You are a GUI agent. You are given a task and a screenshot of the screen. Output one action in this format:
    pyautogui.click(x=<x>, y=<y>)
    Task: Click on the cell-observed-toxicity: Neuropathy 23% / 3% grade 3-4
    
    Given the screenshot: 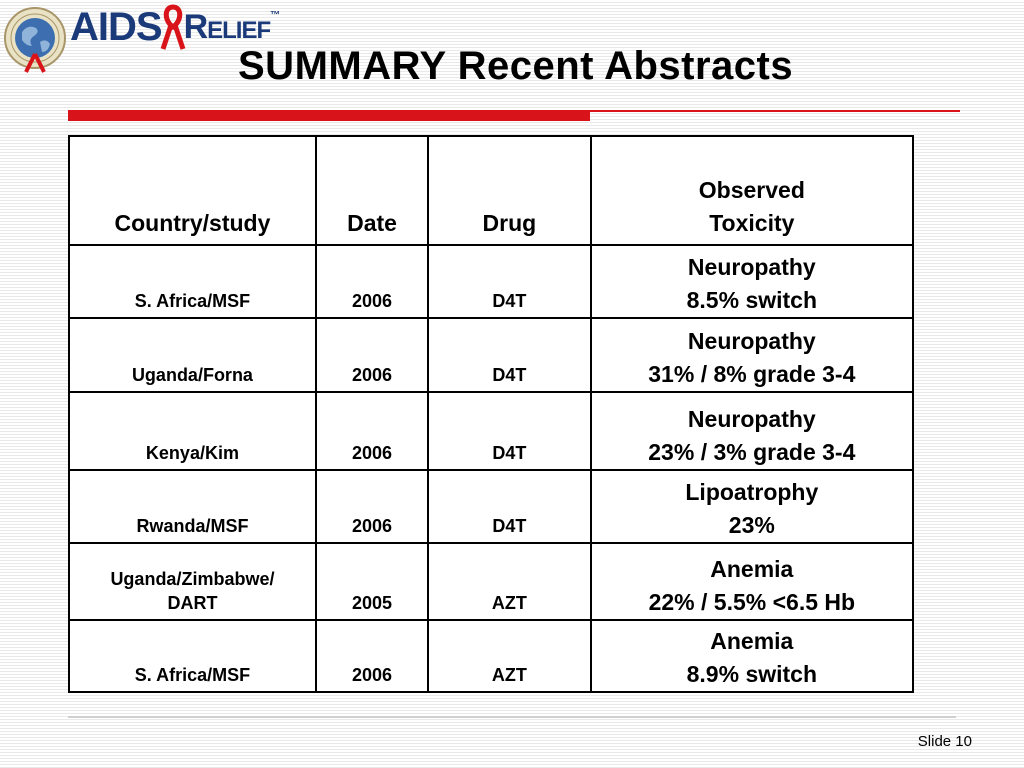 What is the action you would take?
    pyautogui.click(x=752, y=431)
    